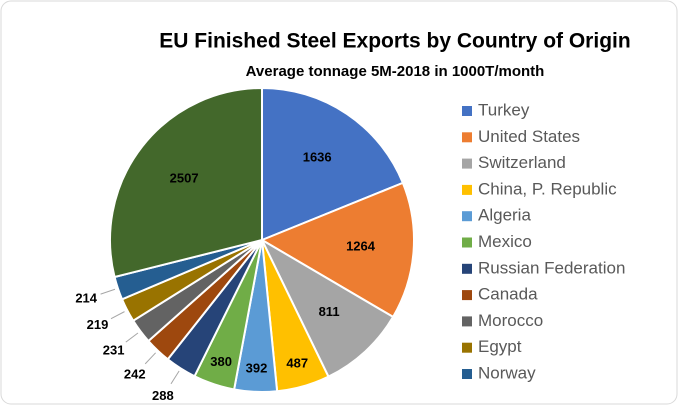  What do you see at coordinates (98, 324) in the screenshot?
I see `data-label: 219` at bounding box center [98, 324].